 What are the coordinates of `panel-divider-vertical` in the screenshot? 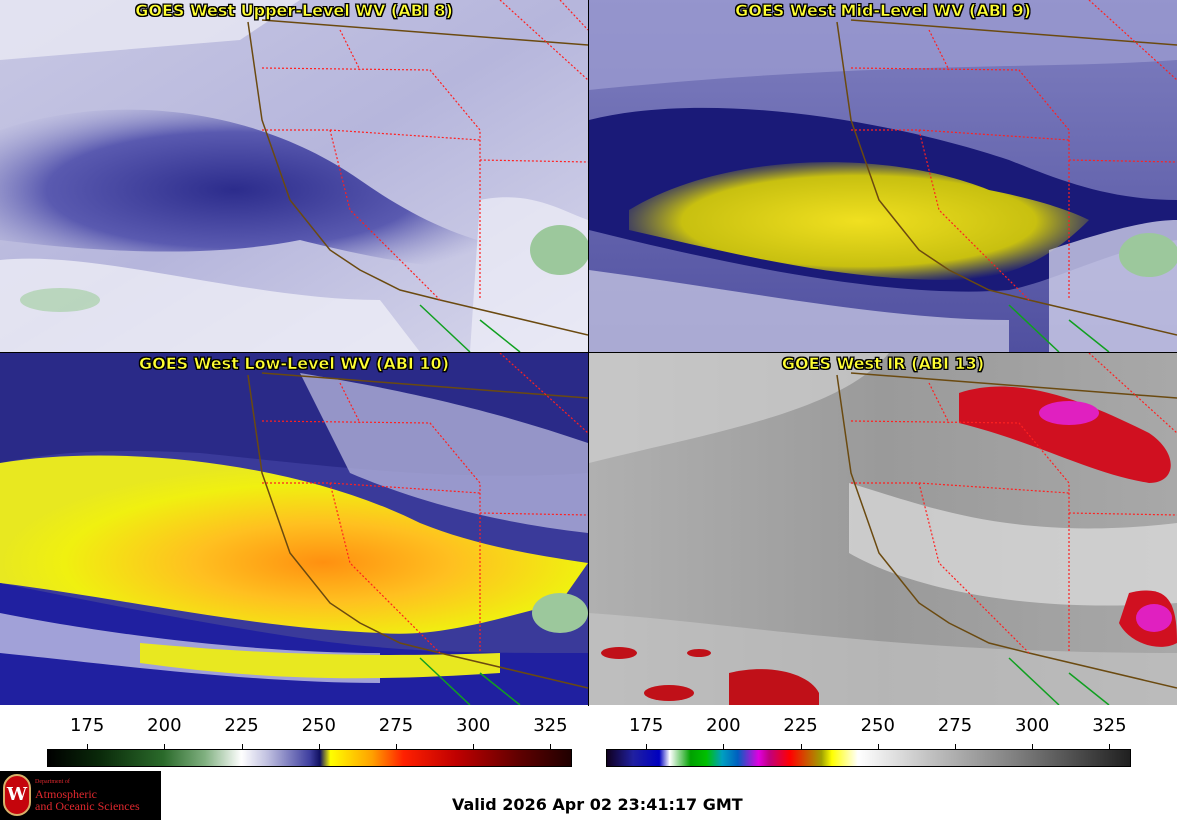 It's located at (588, 353).